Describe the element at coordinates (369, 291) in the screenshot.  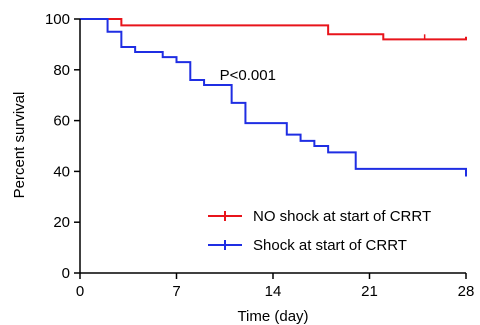
I see `x-tick-label: 21` at that location.